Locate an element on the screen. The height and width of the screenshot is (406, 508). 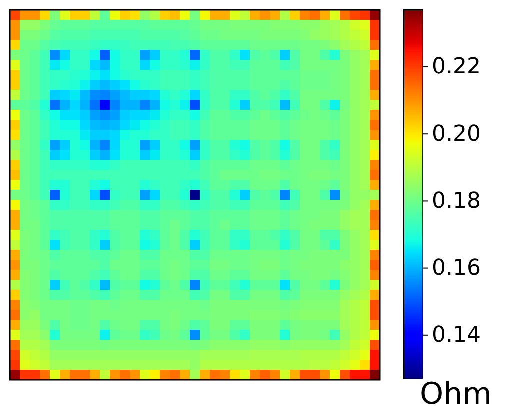
color-bar-label: 0.14 is located at coordinates (456, 335).